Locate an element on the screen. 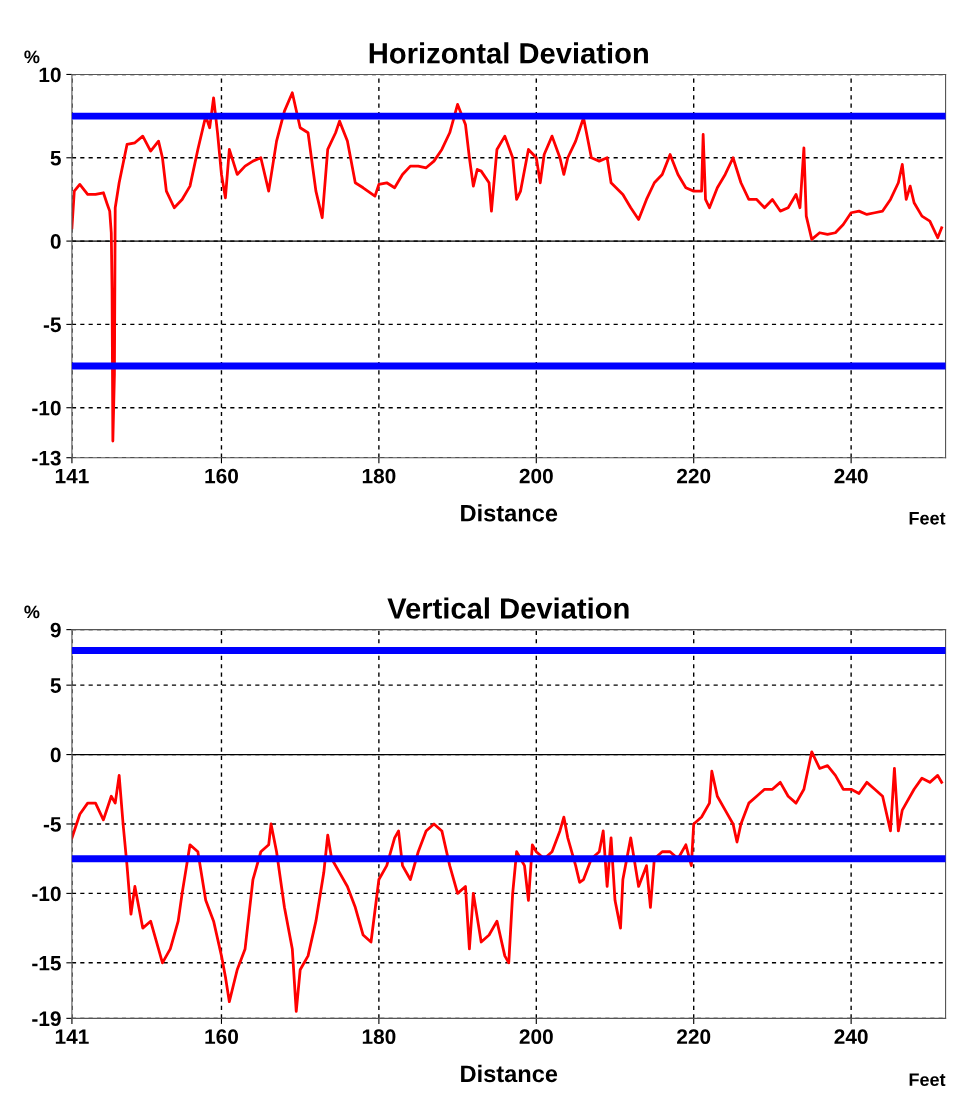  chart-title: Horizontal Deviation is located at coordinates (508, 53).